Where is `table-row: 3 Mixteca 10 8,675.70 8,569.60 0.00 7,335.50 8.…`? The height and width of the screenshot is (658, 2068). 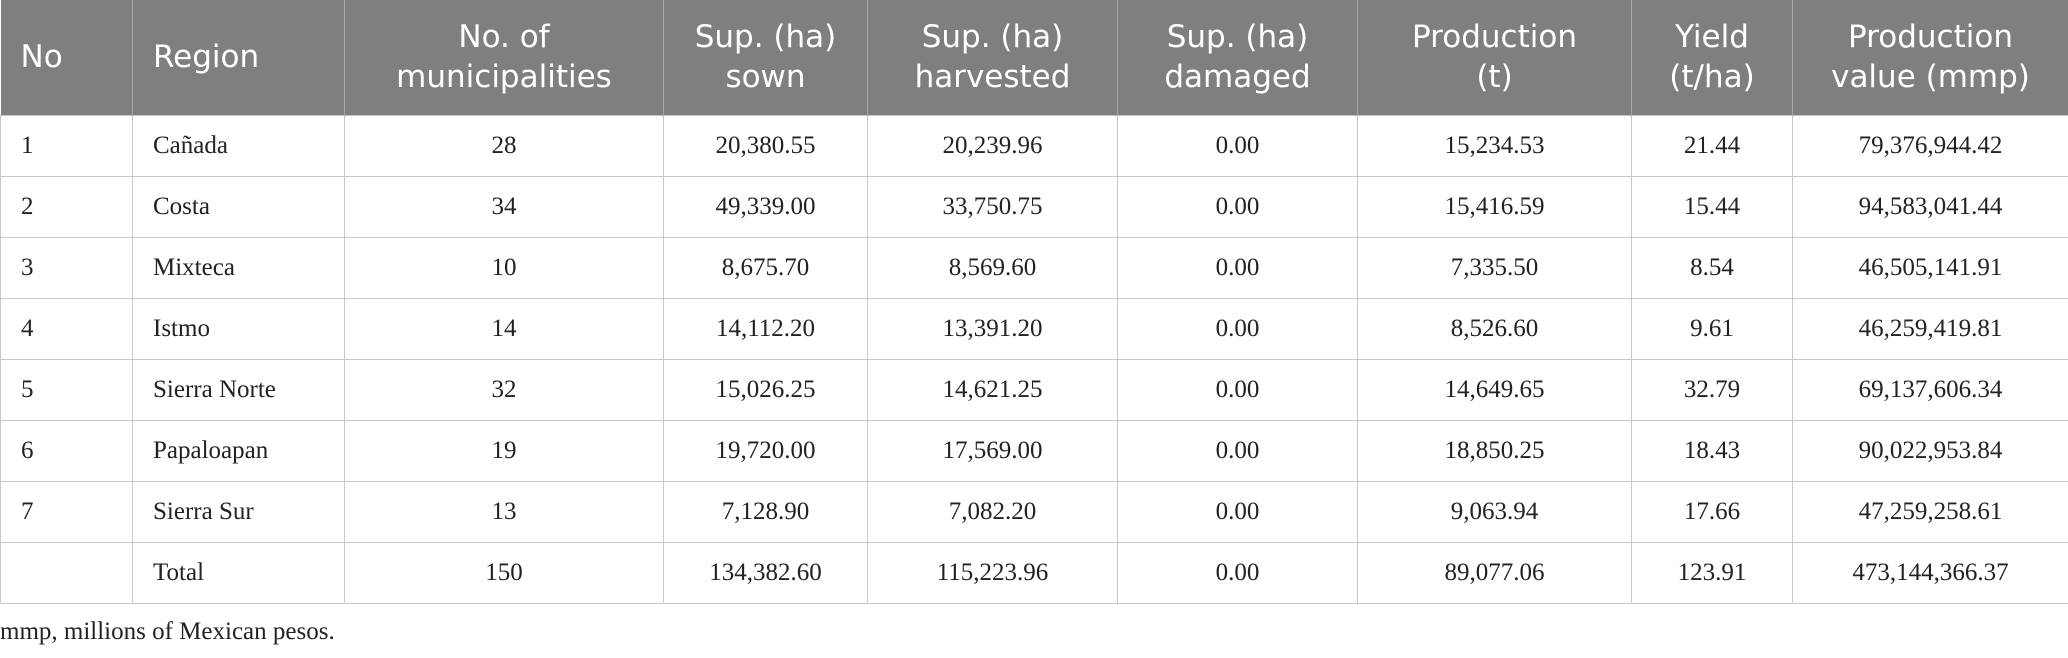 table-row: 3 Mixteca 10 8,675.70 8,569.60 0.00 7,335.50 8.… is located at coordinates (1034, 267).